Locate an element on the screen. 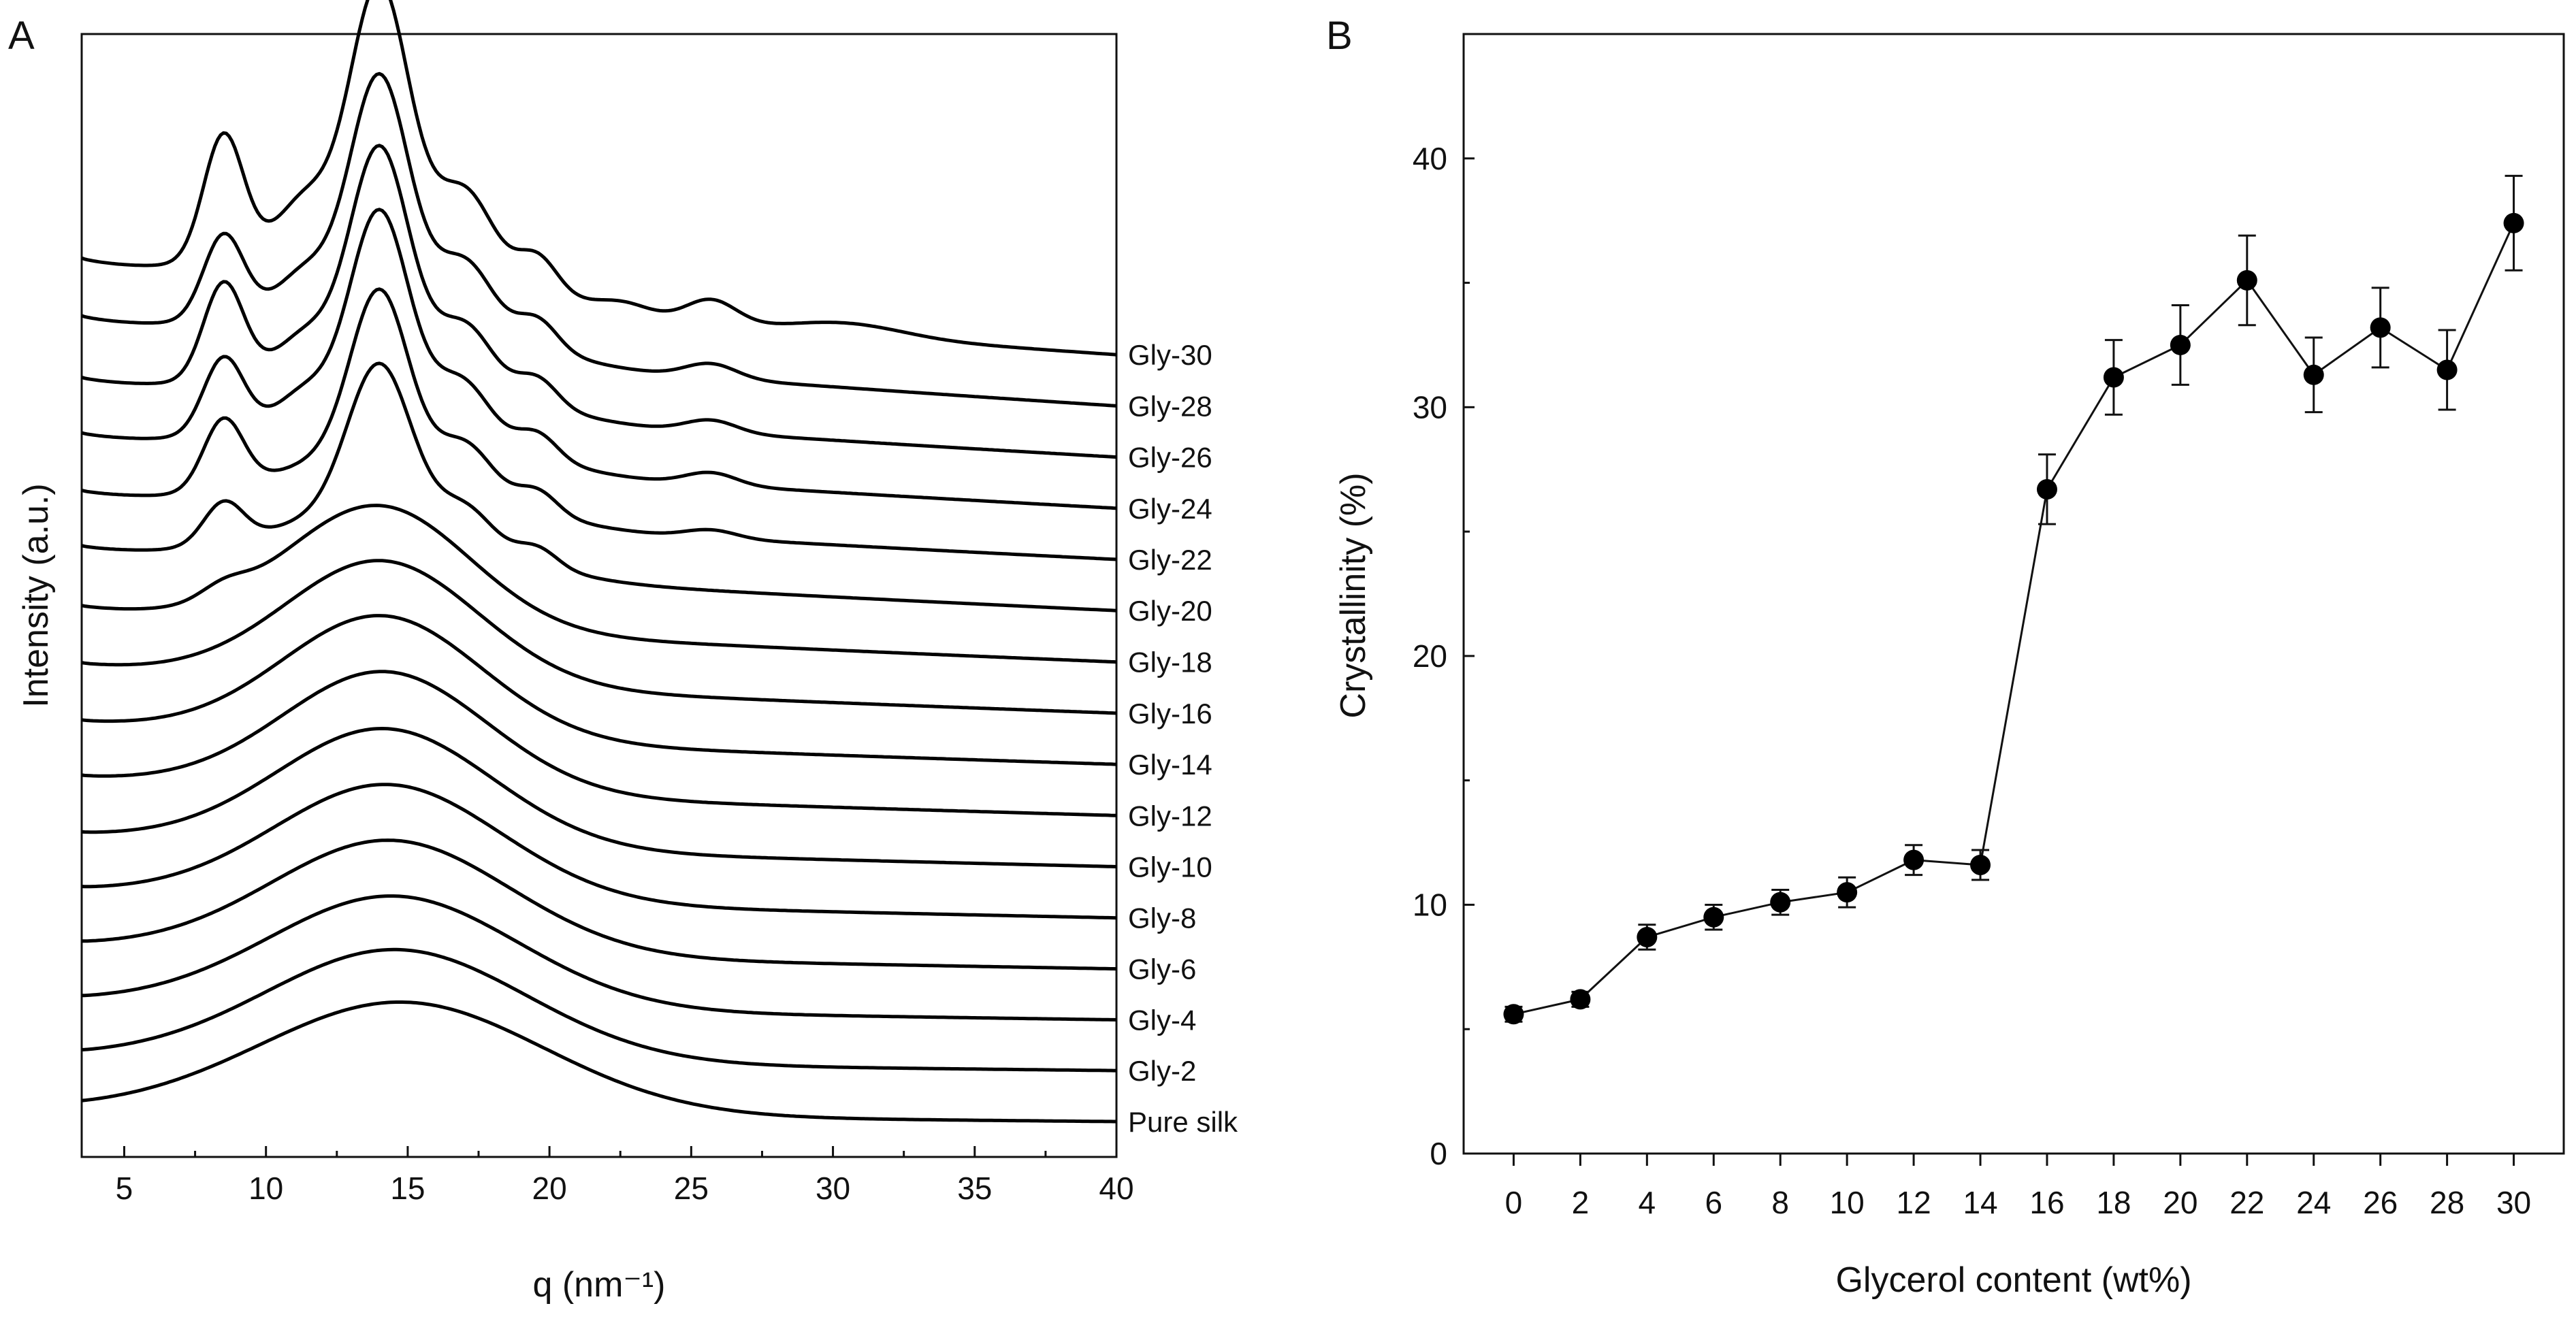 The height and width of the screenshot is (1323, 2576). trace-label: Gly-30 is located at coordinates (1170, 355).